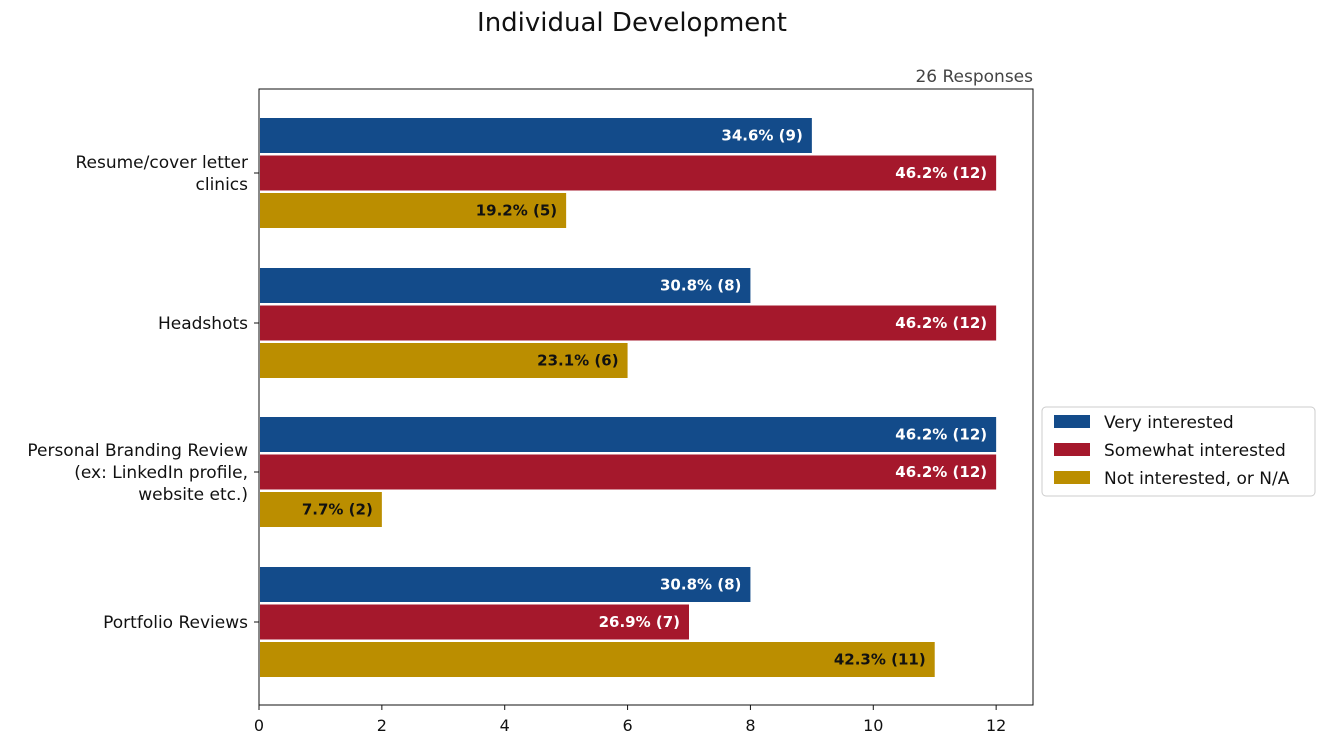 Image resolution: width=1324 pixels, height=743 pixels. I want to click on x-tick-label: 12, so click(996, 725).